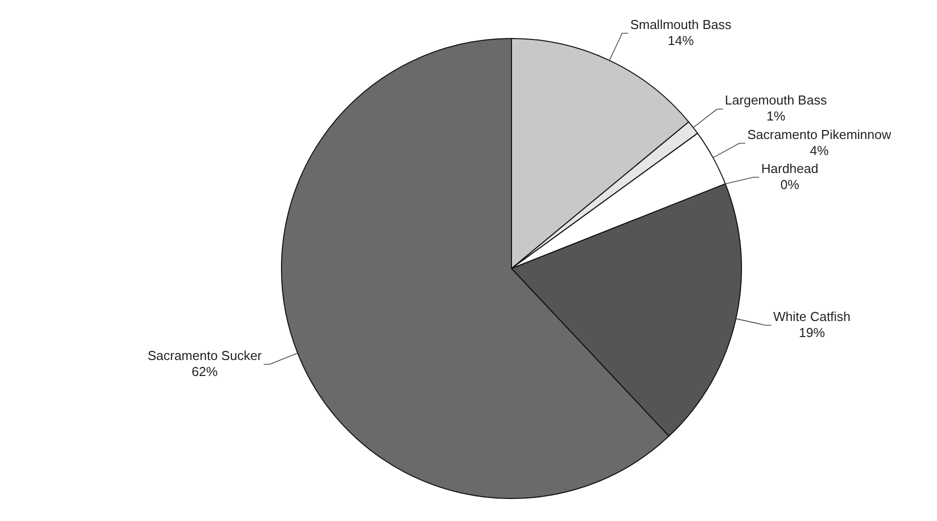  I want to click on text: 0%, so click(790, 184).